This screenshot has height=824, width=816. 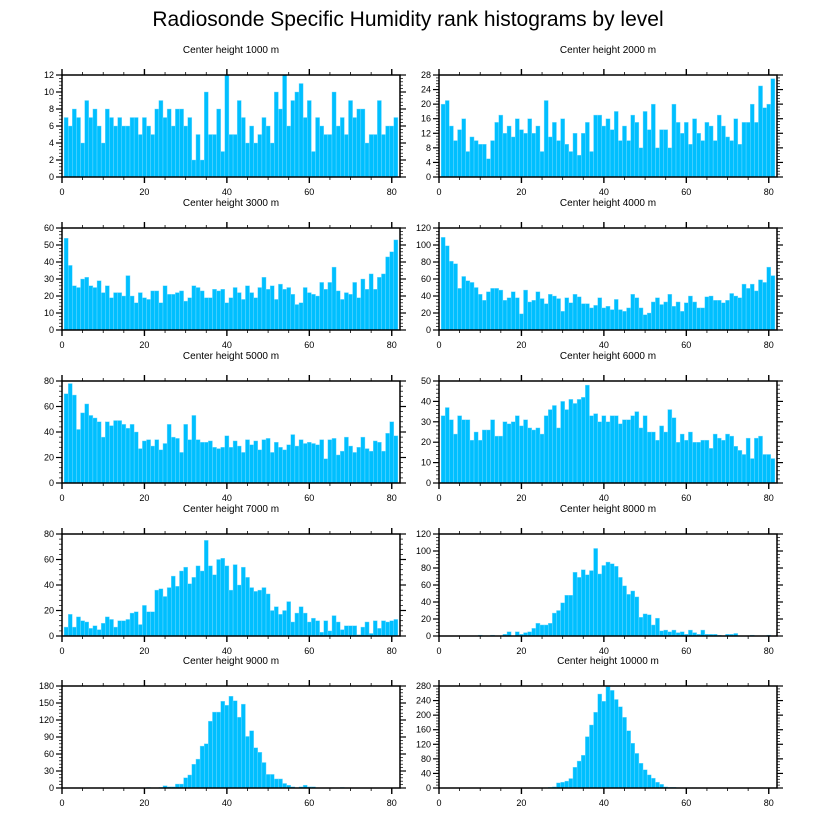 What do you see at coordinates (686, 803) in the screenshot?
I see `x-tick-label: 60` at bounding box center [686, 803].